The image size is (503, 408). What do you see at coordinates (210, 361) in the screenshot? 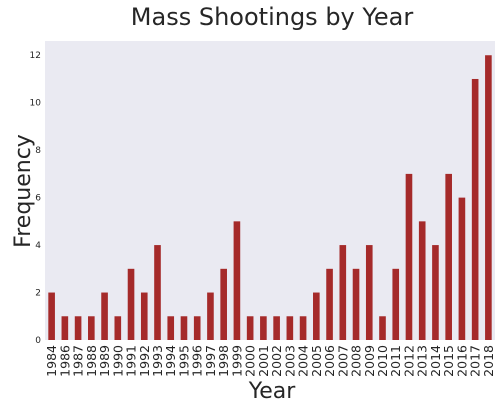
I see `x-tick-label: 1997` at bounding box center [210, 361].